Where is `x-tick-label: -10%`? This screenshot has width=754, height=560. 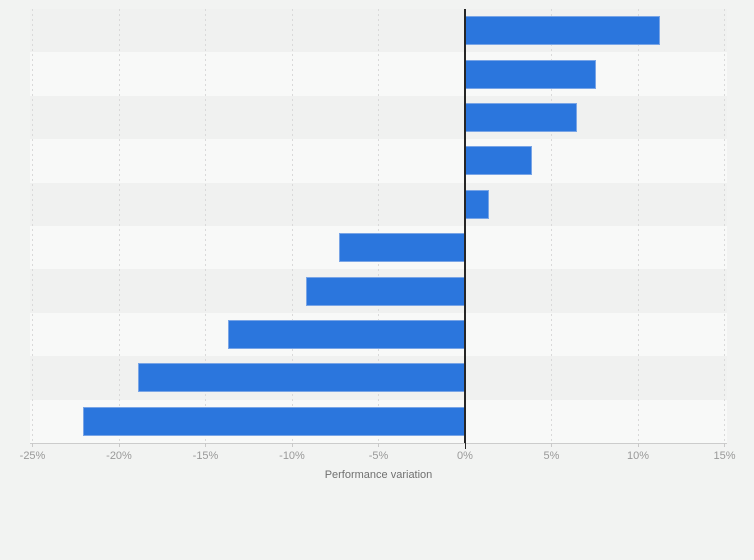
x-tick-label: -10% is located at coordinates (292, 456).